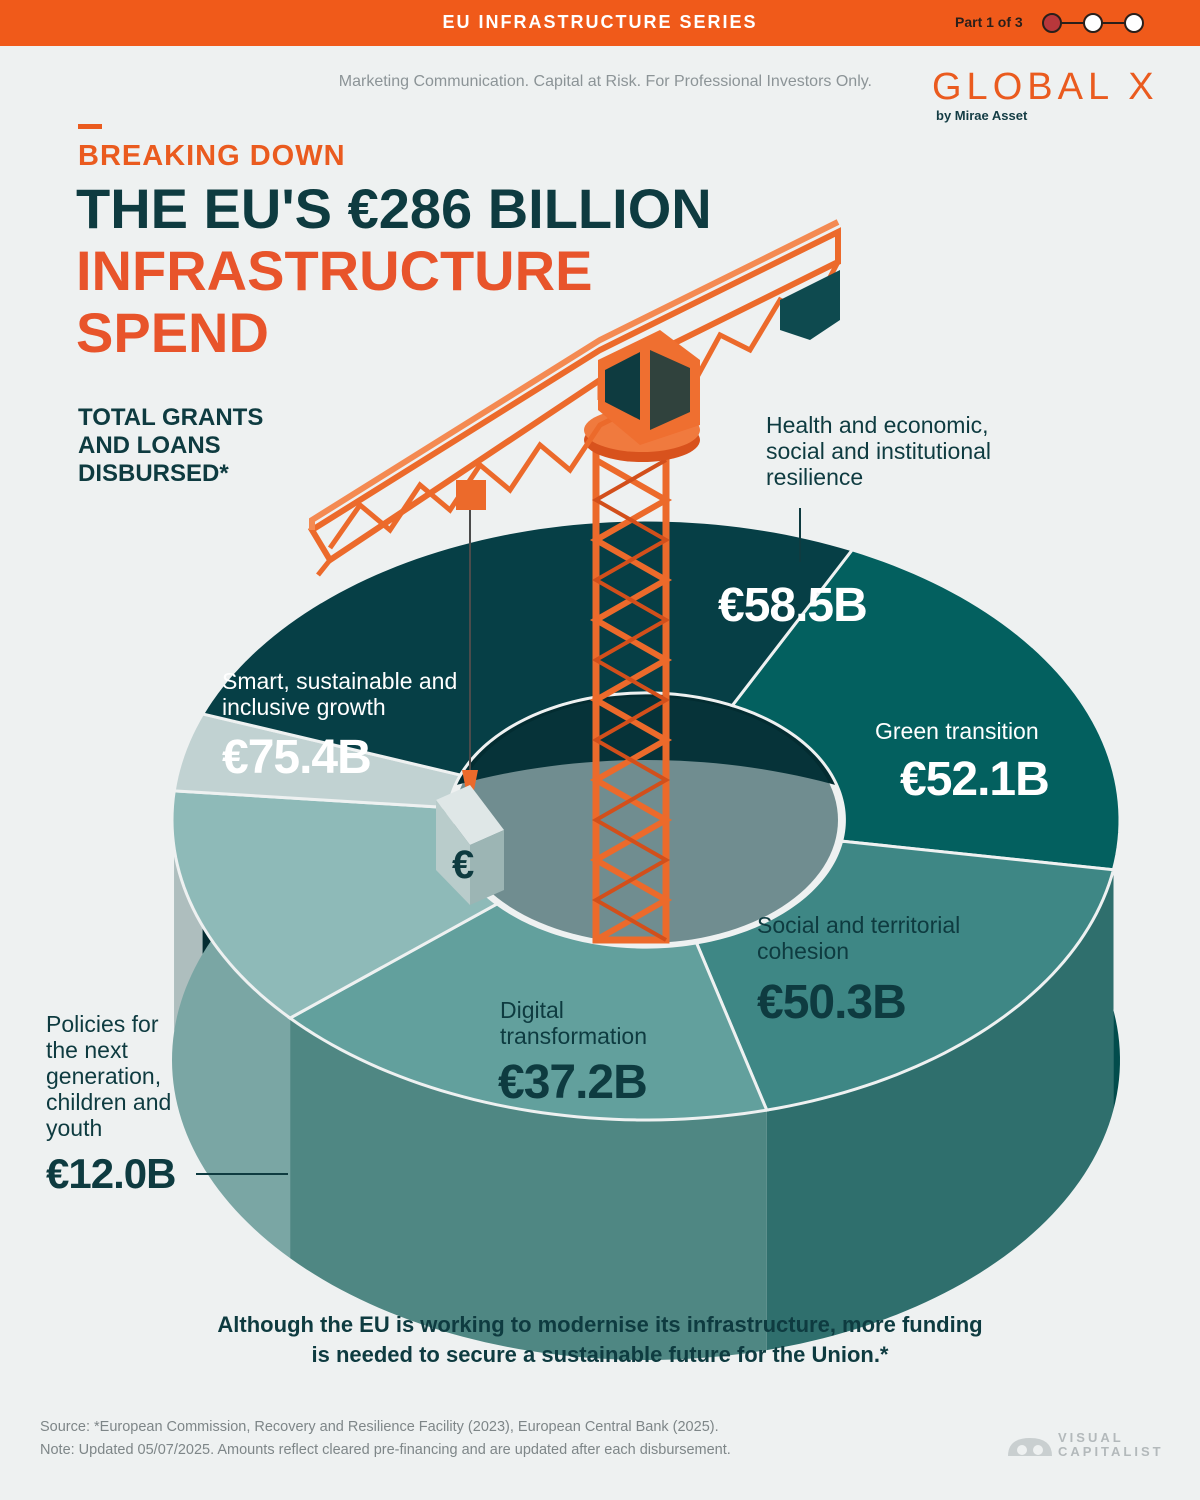 This screenshot has height=1500, width=1200. I want to click on slice-side-cohesion, so click(528, 1189).